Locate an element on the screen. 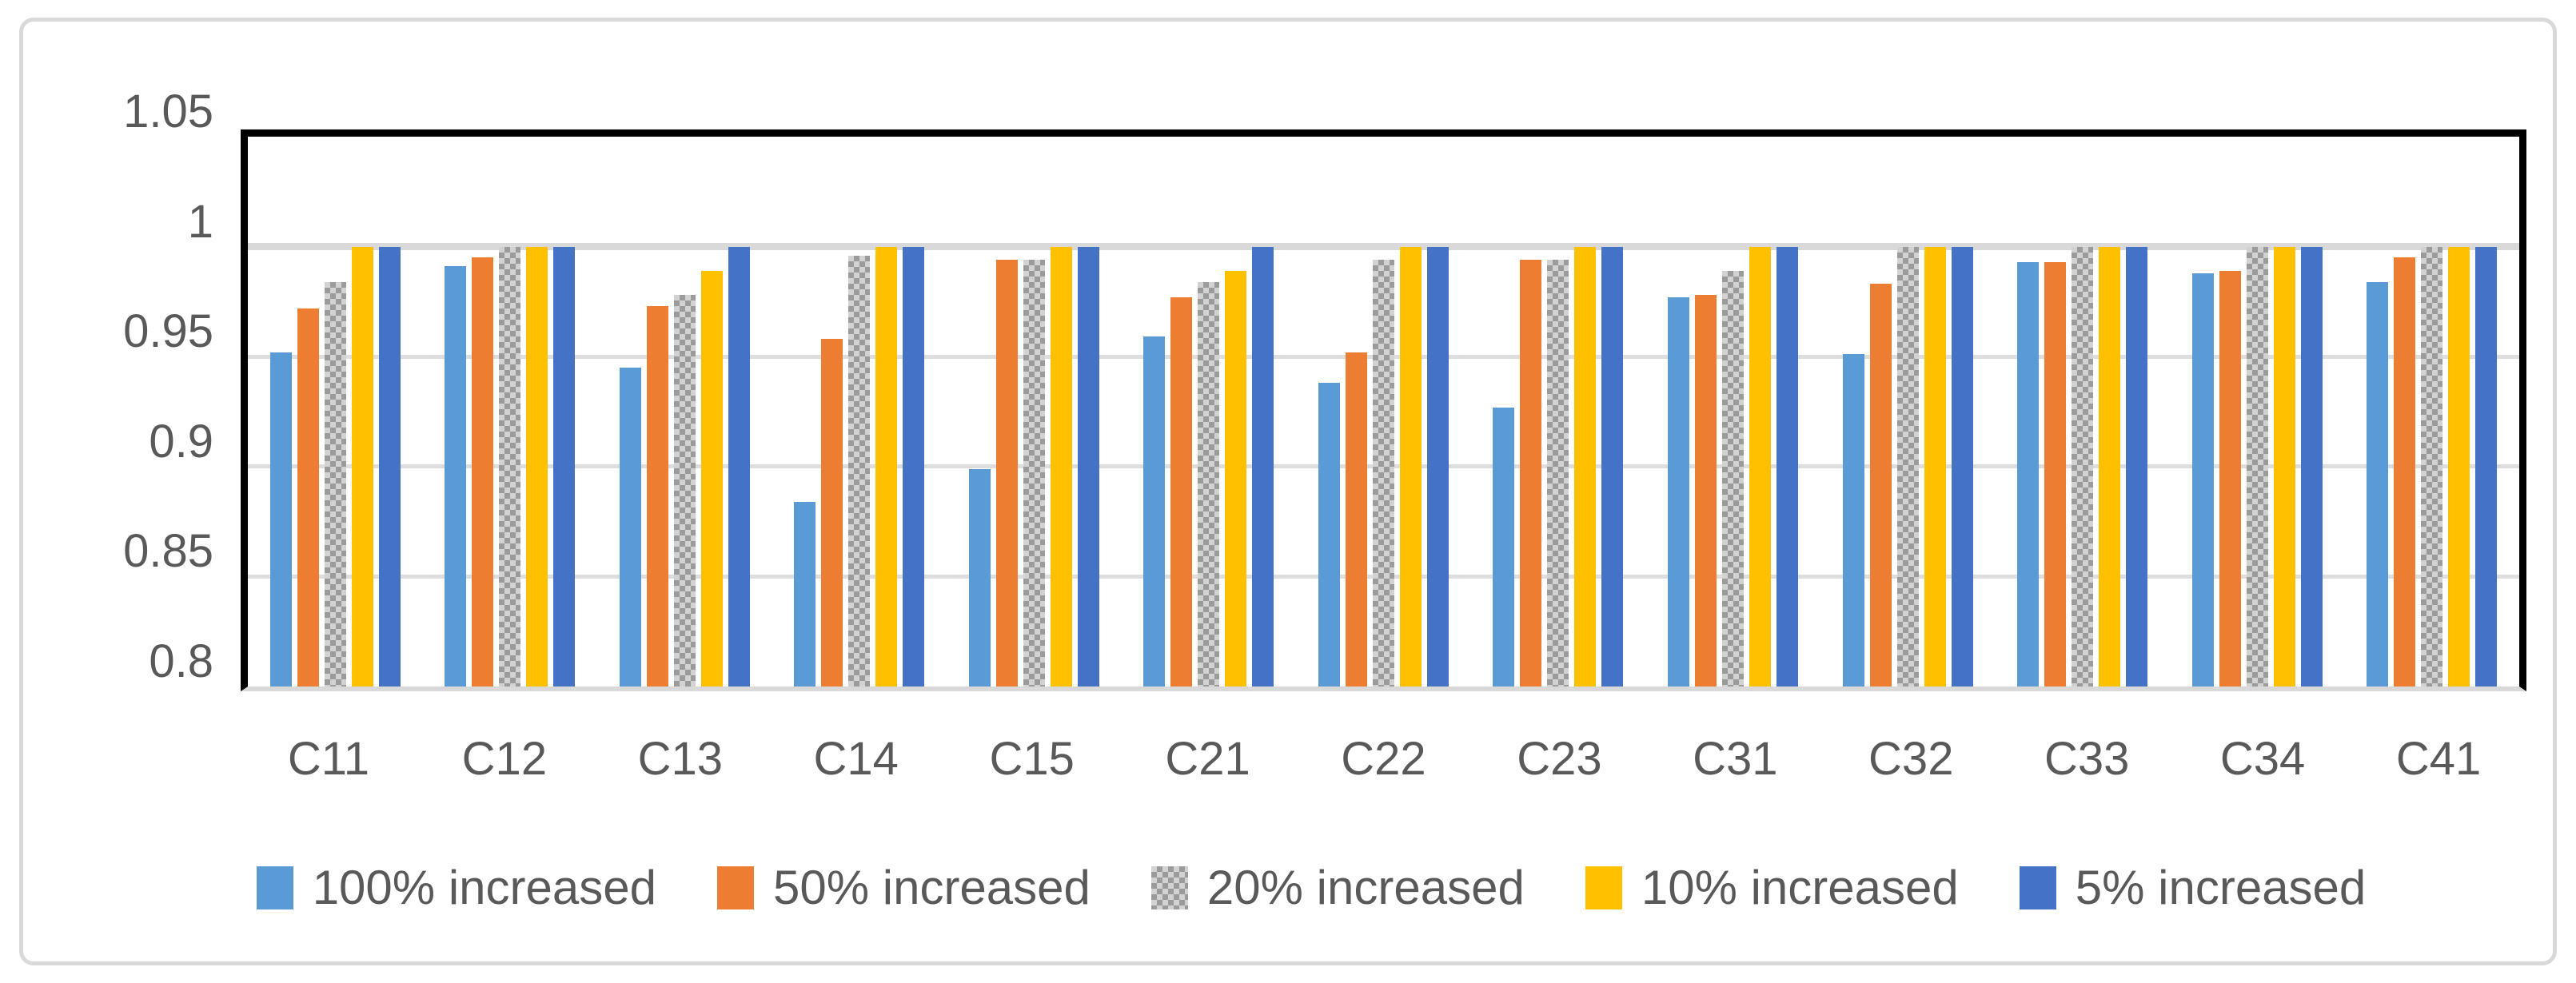  bar-group-C15 is located at coordinates (1034, 412).